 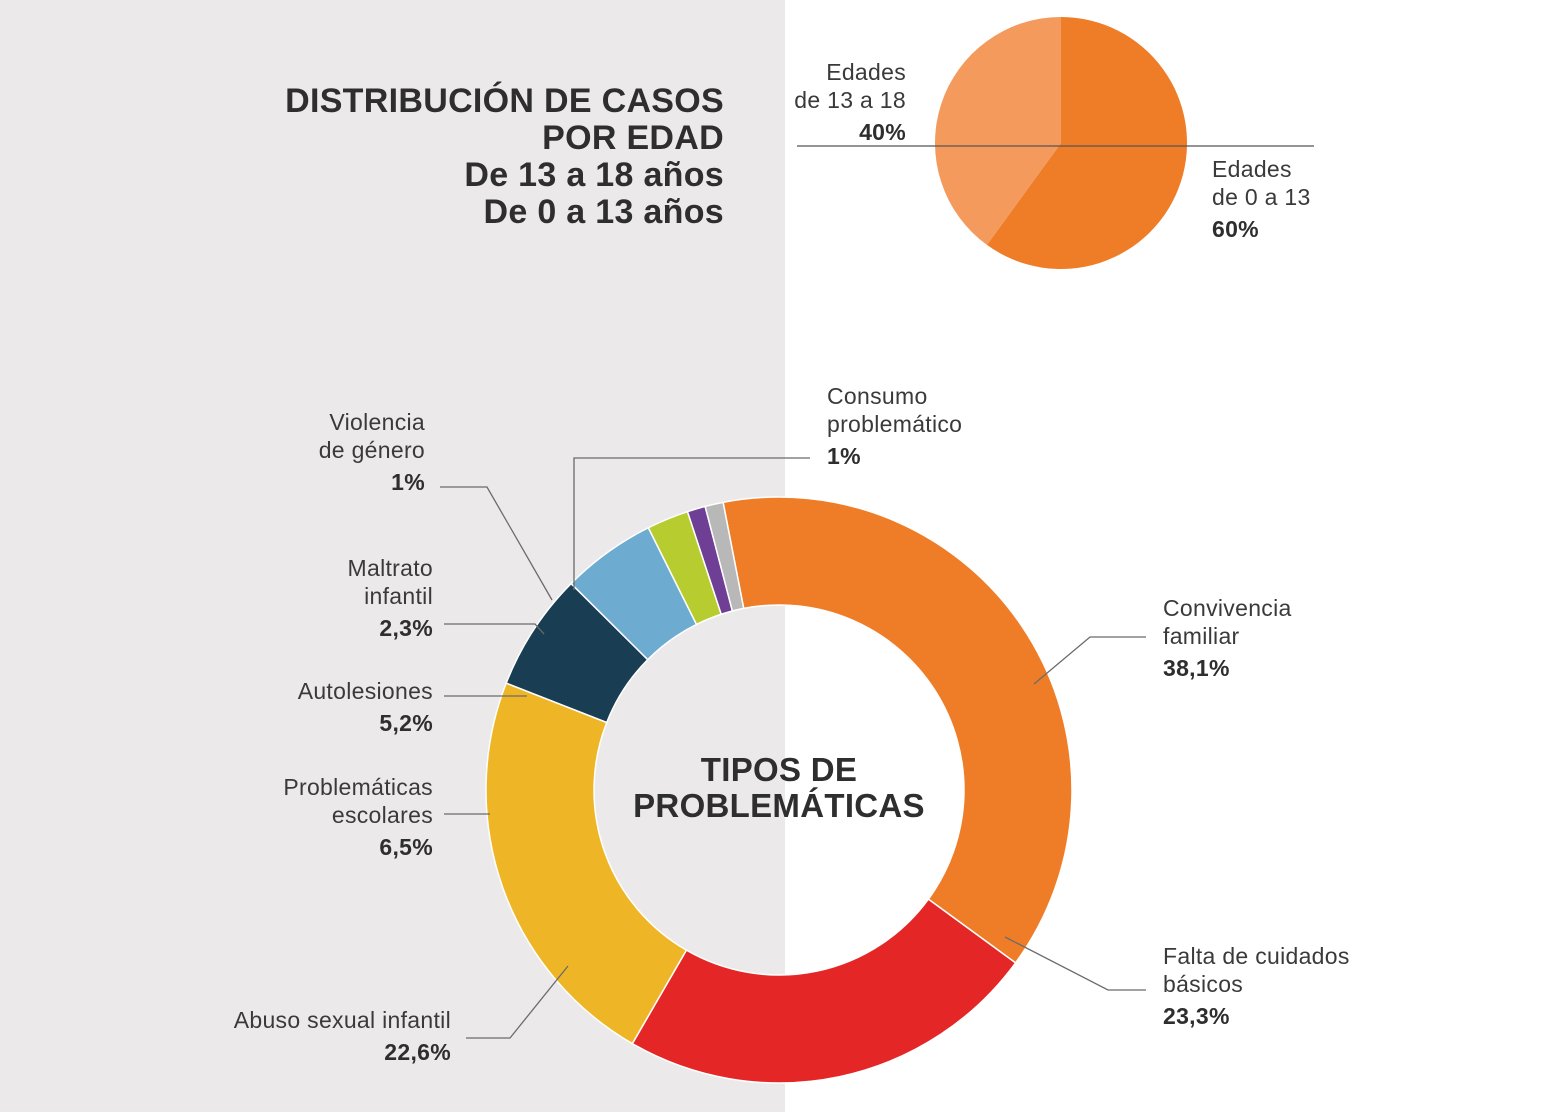 I want to click on leader-abuso-sexual, so click(x=517, y=1002).